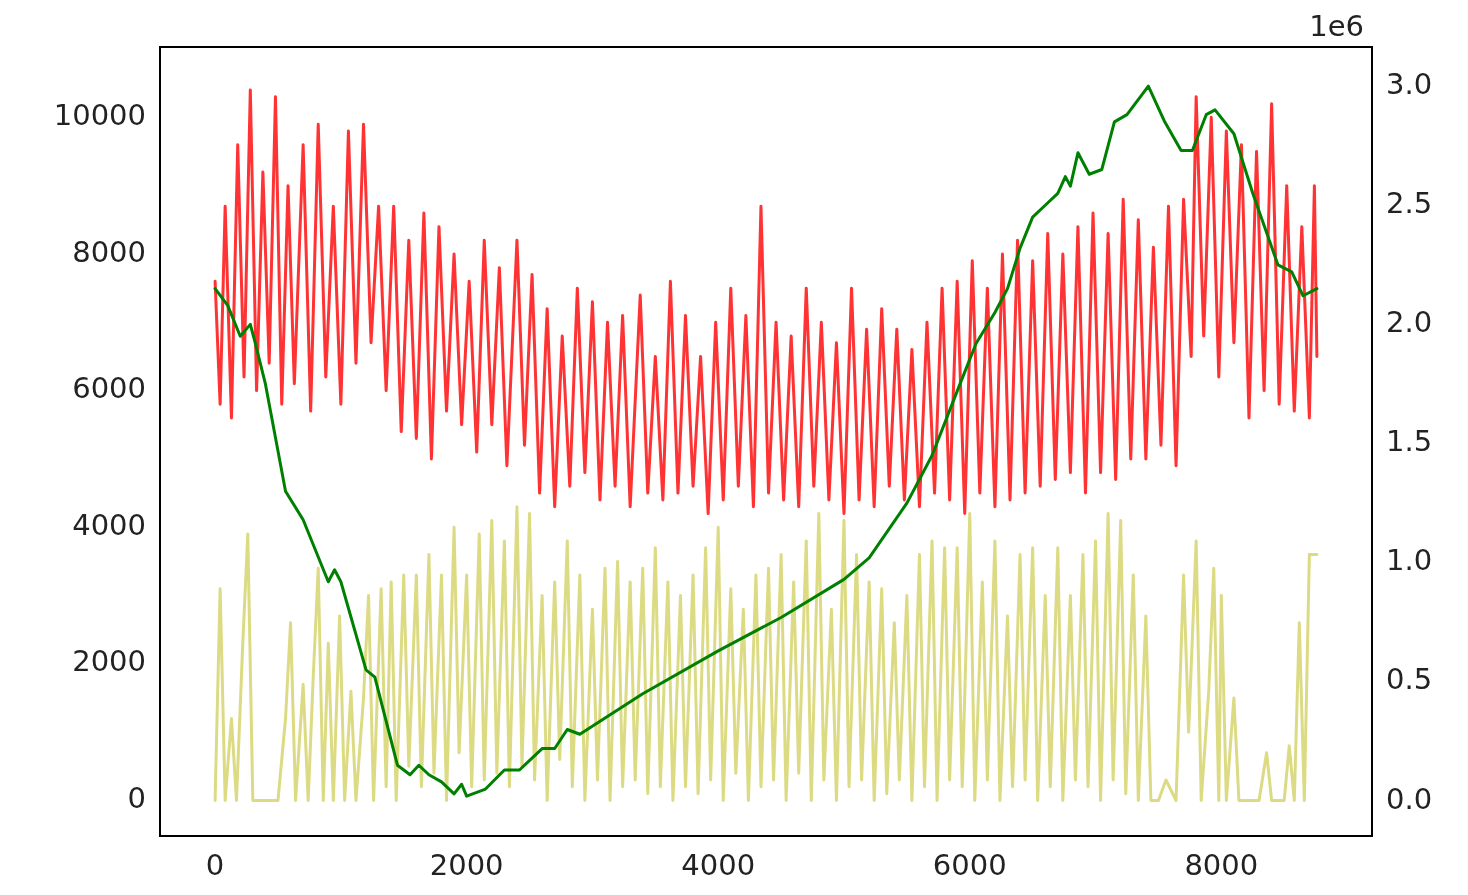  What do you see at coordinates (1409, 321) in the screenshot?
I see `y2-tick-label: 2.0` at bounding box center [1409, 321].